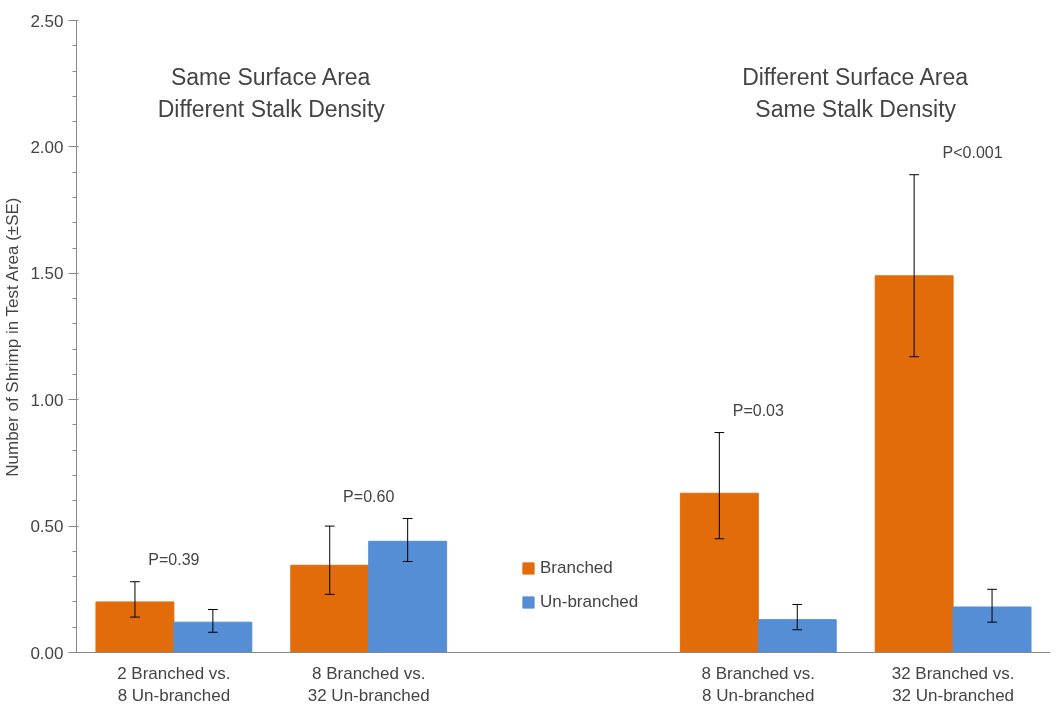 The width and height of the screenshot is (1060, 708). What do you see at coordinates (758, 411) in the screenshot?
I see `annotation: P=0.03` at bounding box center [758, 411].